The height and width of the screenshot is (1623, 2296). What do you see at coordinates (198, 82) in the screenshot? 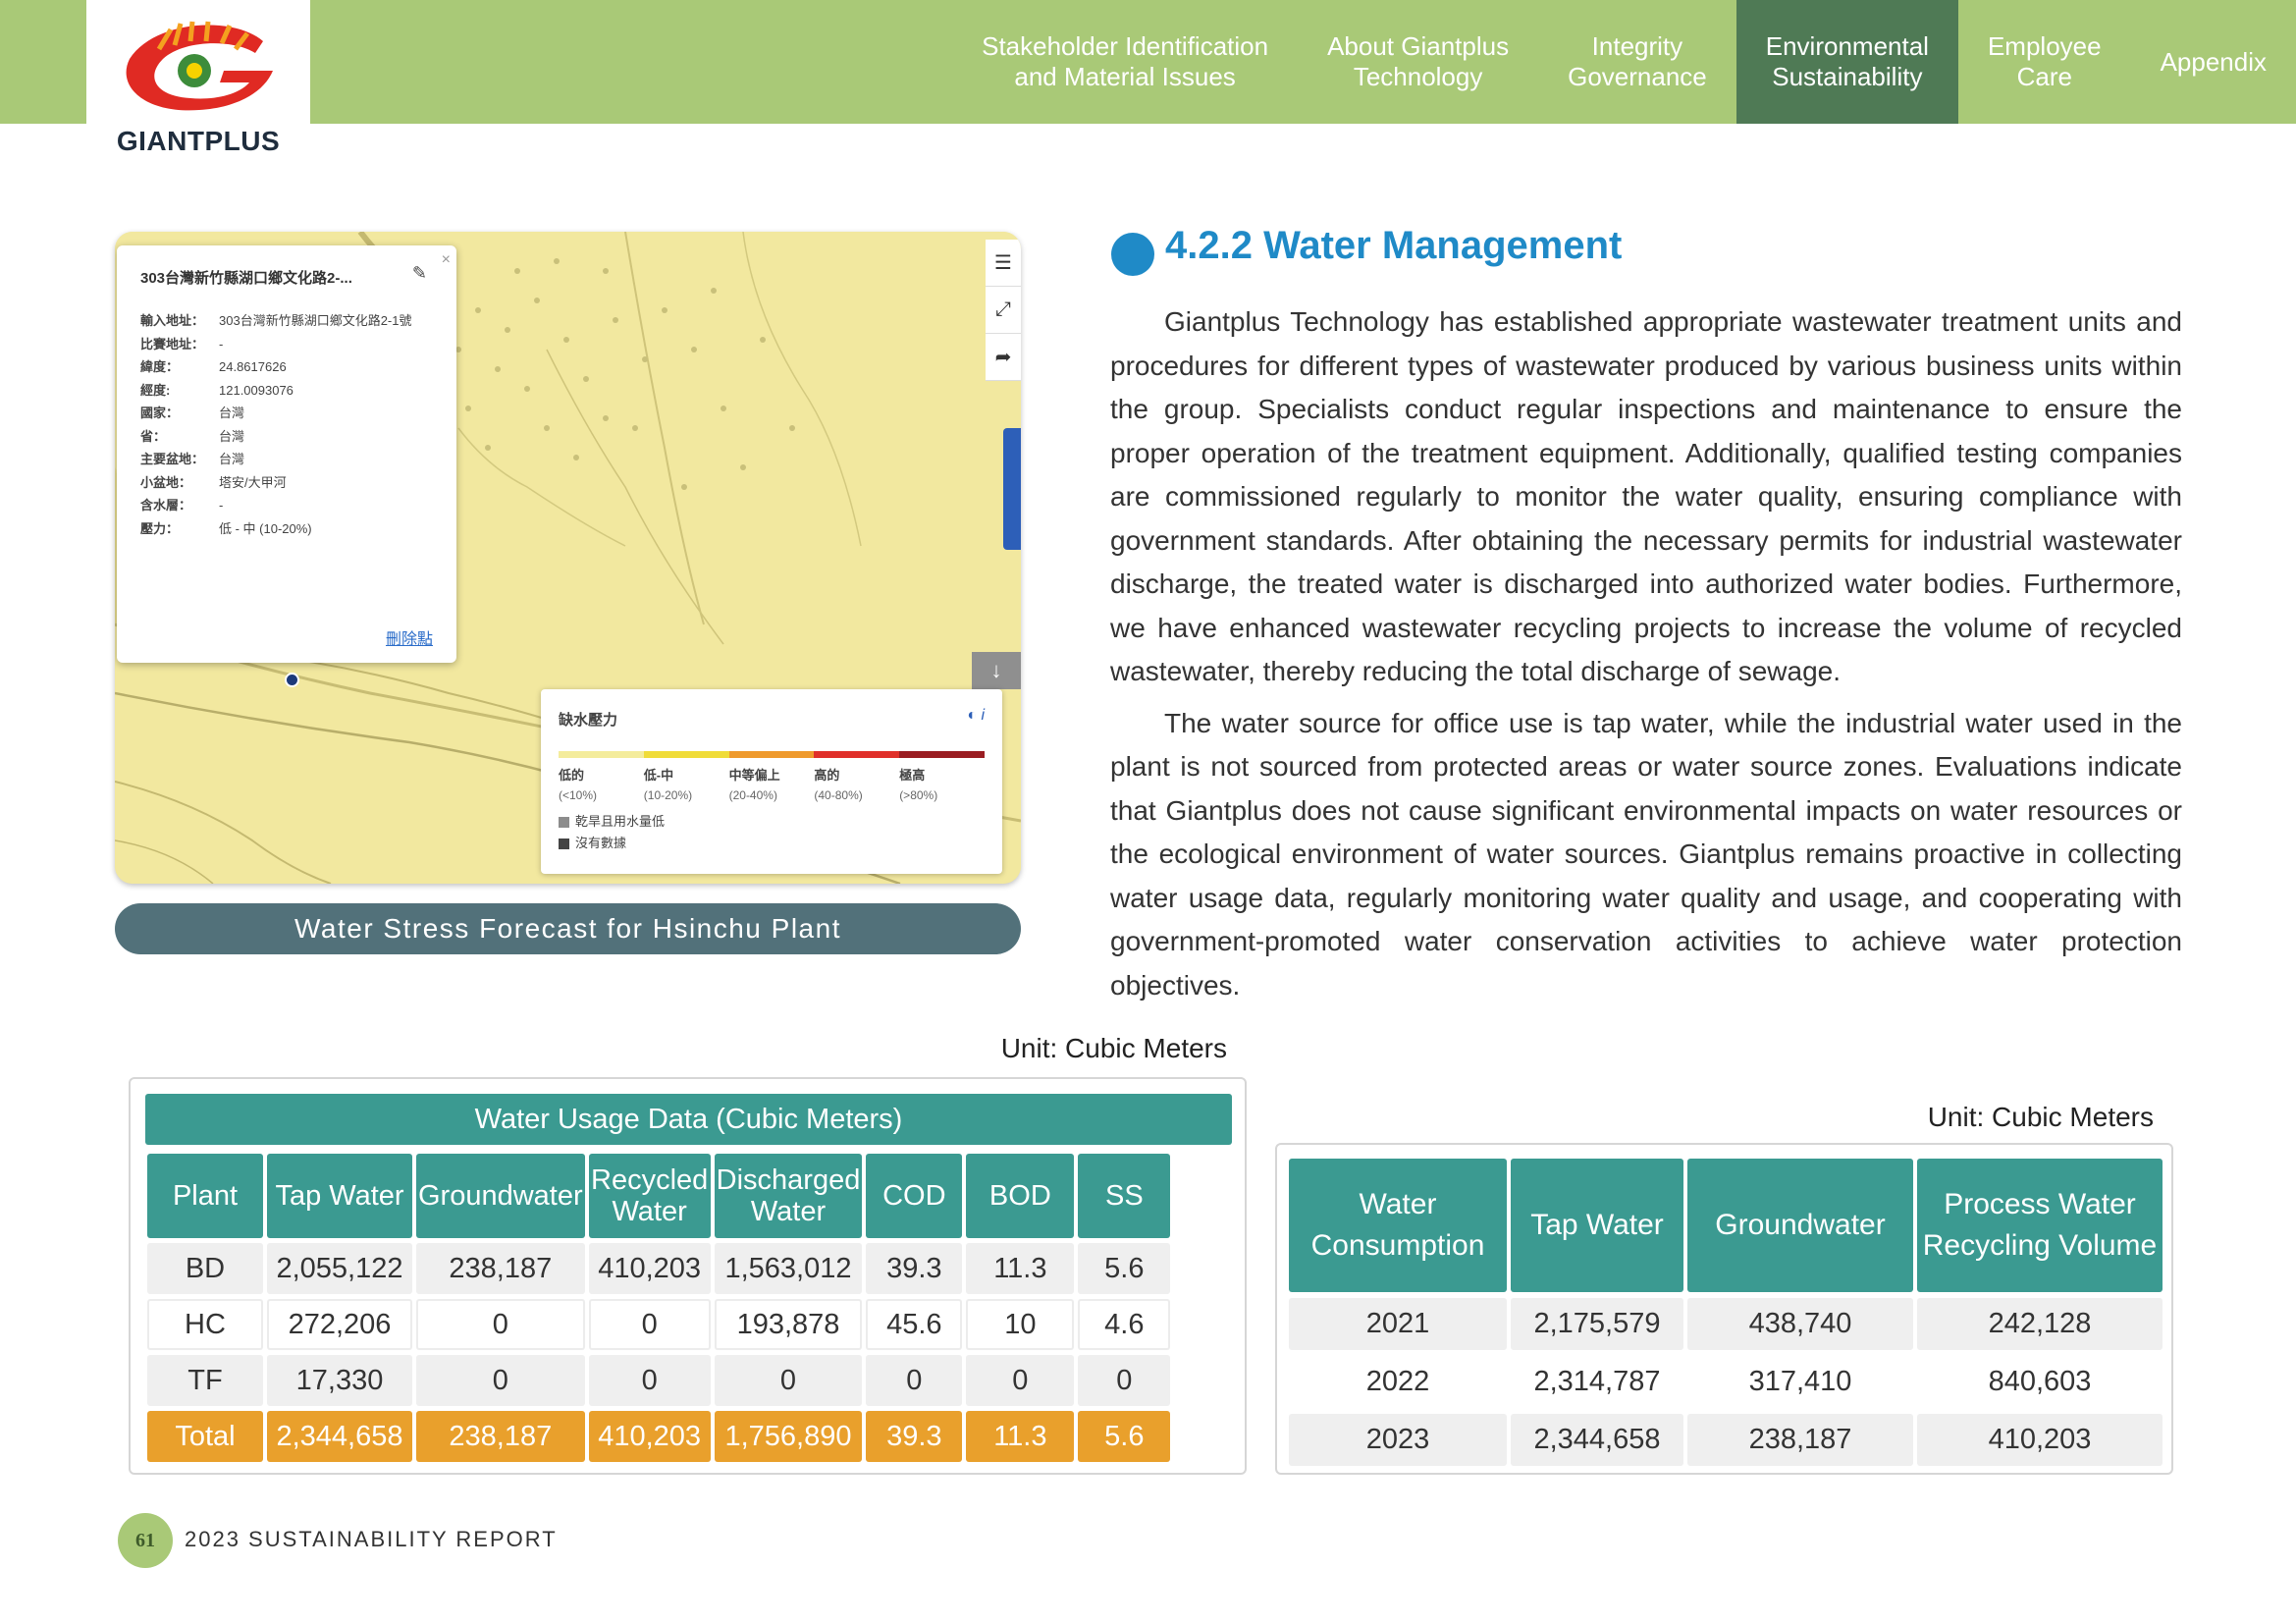
I see `logo: GIANTPLUS` at bounding box center [198, 82].